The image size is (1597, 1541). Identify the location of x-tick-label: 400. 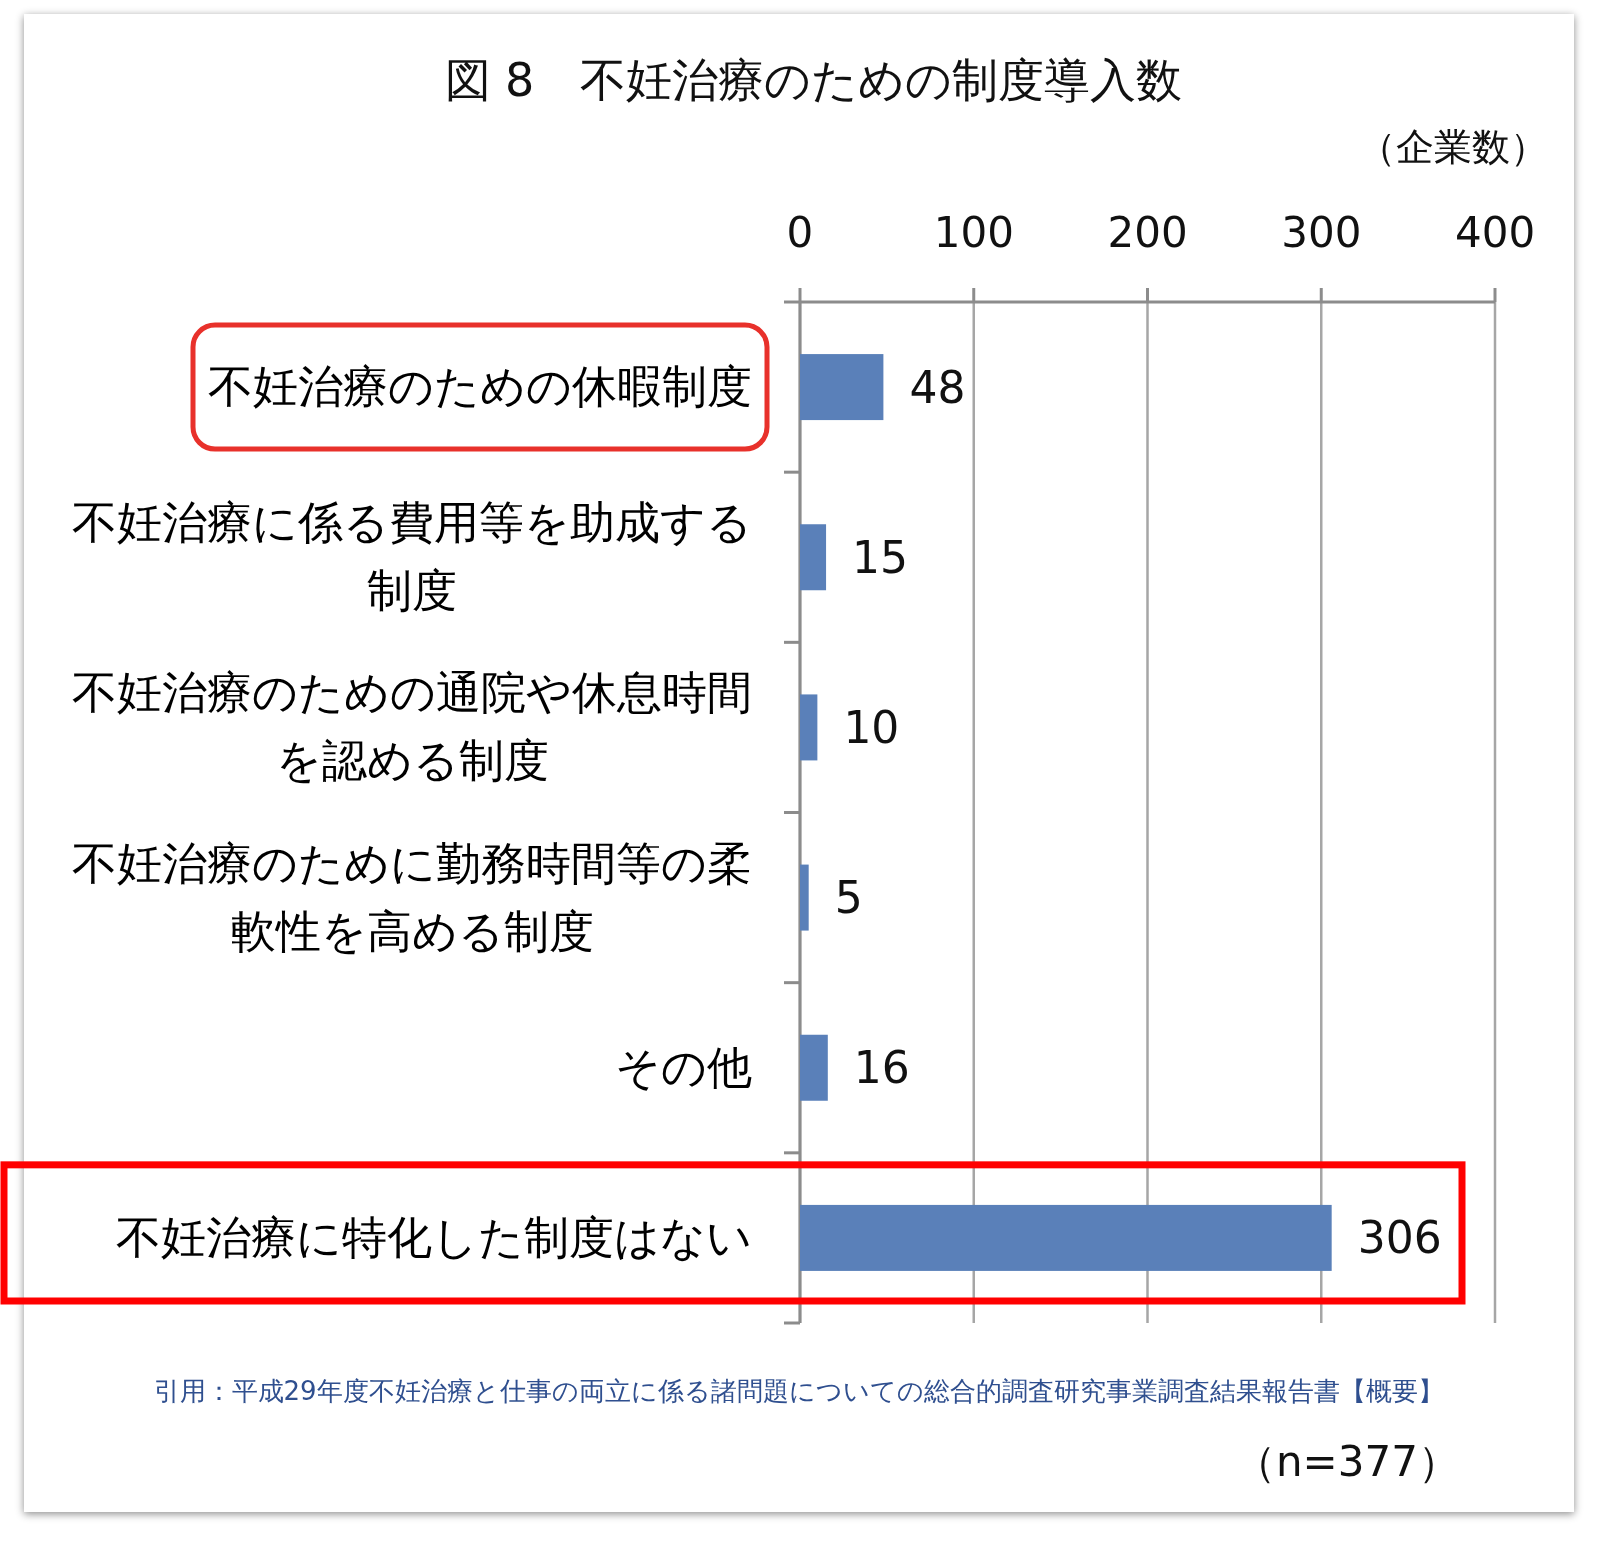
(1495, 232).